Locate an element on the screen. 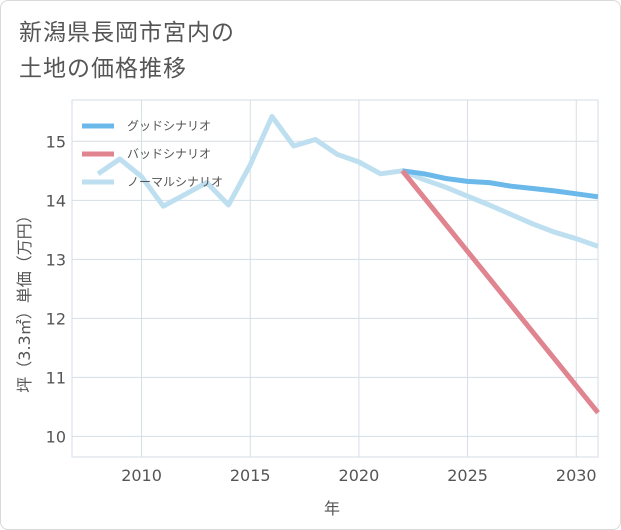 This screenshot has width=621, height=530. x-tick-label: 2020 is located at coordinates (359, 475).